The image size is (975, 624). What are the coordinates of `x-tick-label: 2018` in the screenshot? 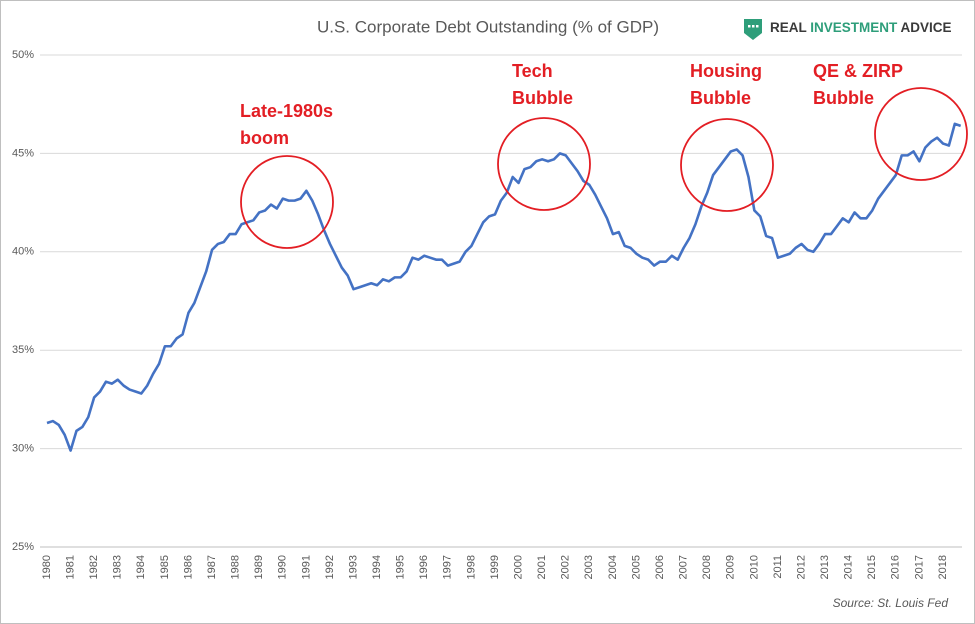 It's located at (943, 567).